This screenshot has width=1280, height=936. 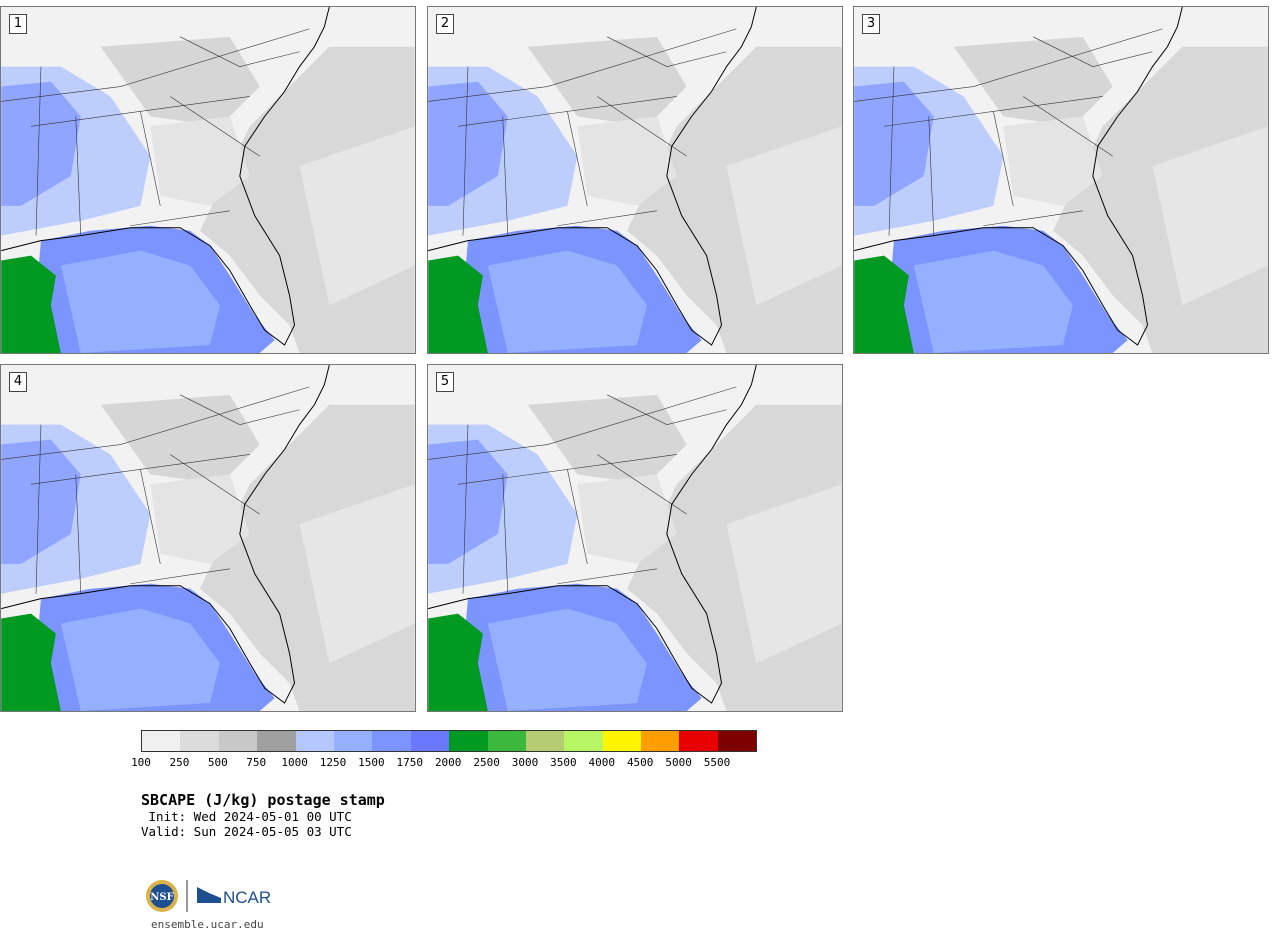 I want to click on nsf-logo: NSF, so click(x=162, y=896).